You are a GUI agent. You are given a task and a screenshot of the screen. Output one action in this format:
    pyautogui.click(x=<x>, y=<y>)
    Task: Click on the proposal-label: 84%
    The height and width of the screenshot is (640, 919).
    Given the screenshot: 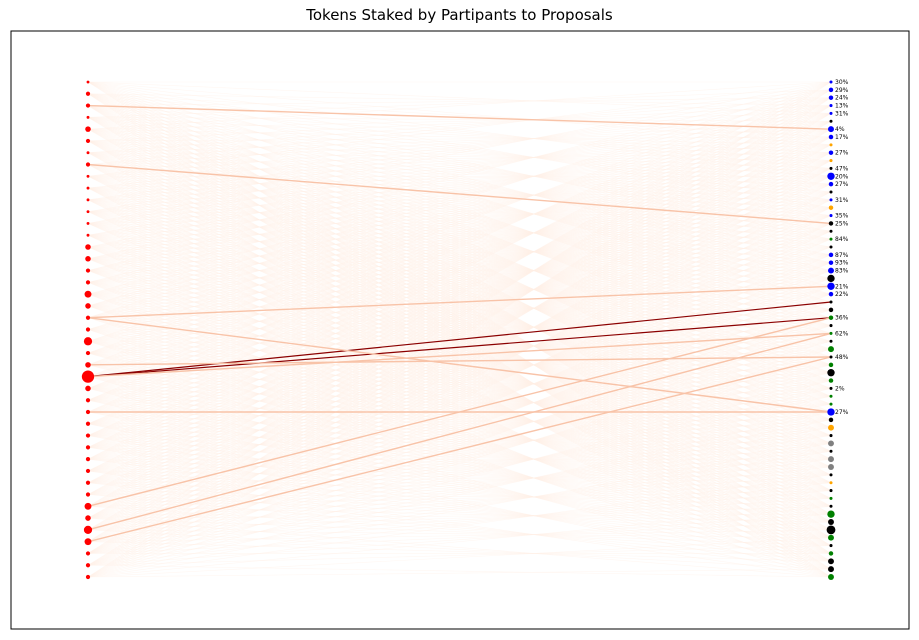 What is the action you would take?
    pyautogui.click(x=842, y=239)
    